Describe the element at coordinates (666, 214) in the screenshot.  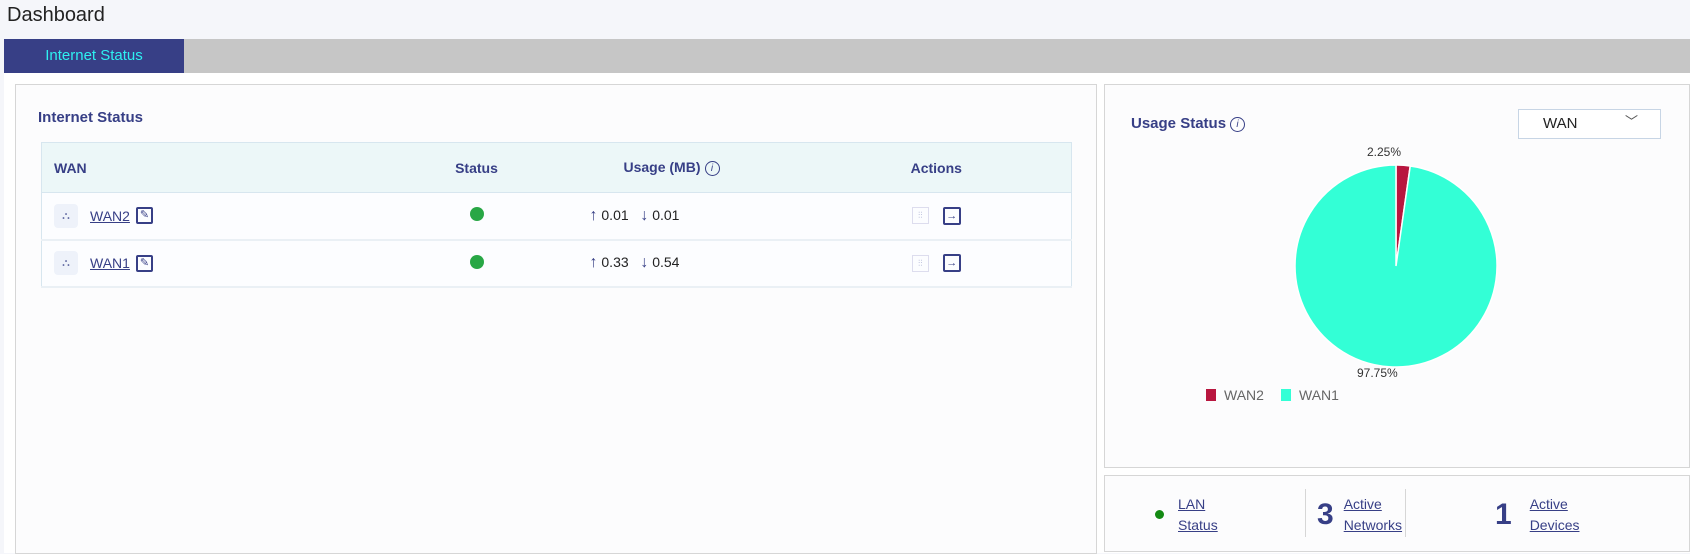
I see `usage-down: 0.01` at that location.